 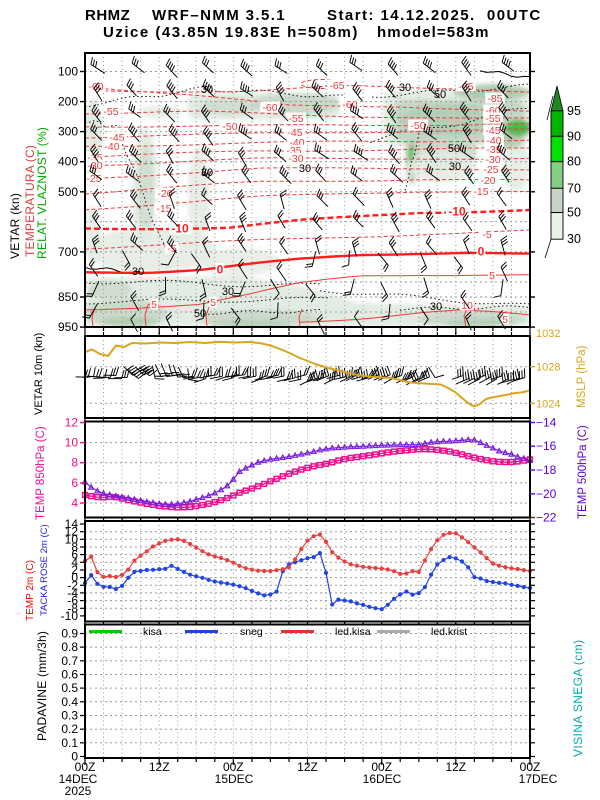 I want to click on svg-text: led.kisa, so click(x=353, y=632).